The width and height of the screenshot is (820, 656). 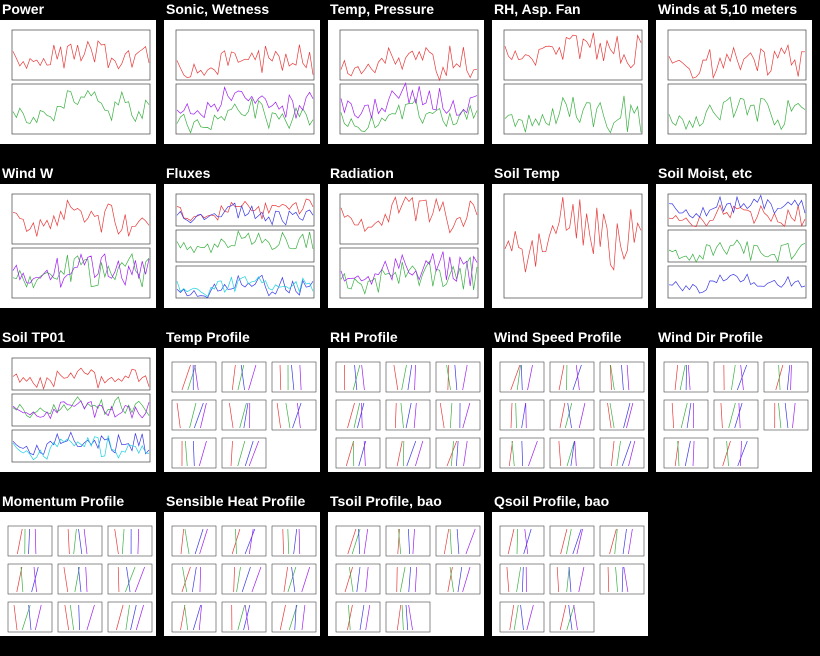 I want to click on radiation-plot-thumbnail, so click(x=406, y=246).